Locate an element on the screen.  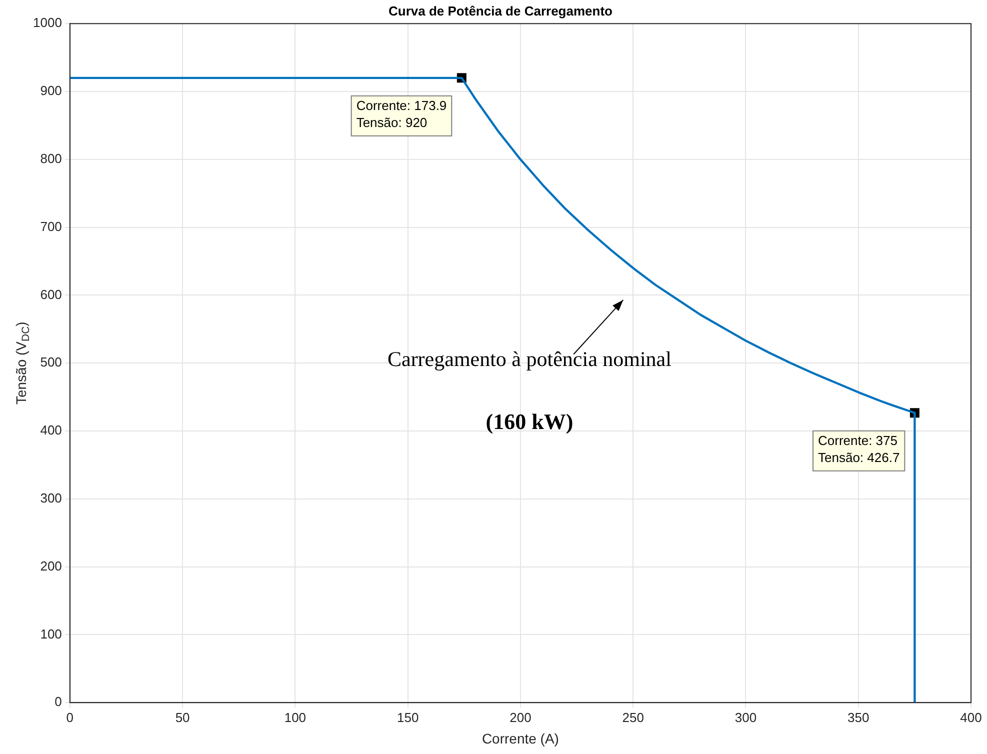
annotation: Carregamento à potência nominal is located at coordinates (529, 358).